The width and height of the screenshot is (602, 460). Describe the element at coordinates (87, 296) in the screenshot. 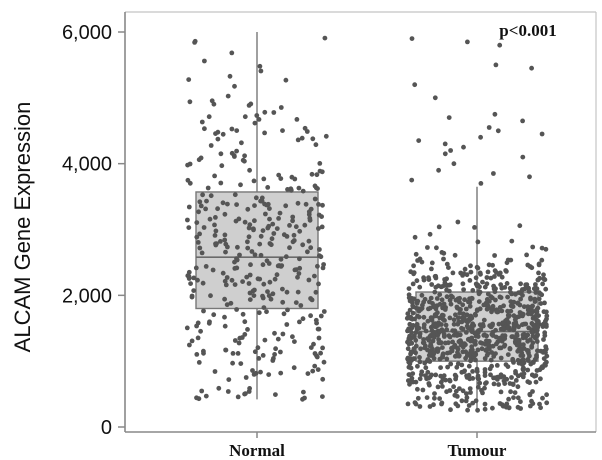

I see `y-tick-label: 2,000` at that location.